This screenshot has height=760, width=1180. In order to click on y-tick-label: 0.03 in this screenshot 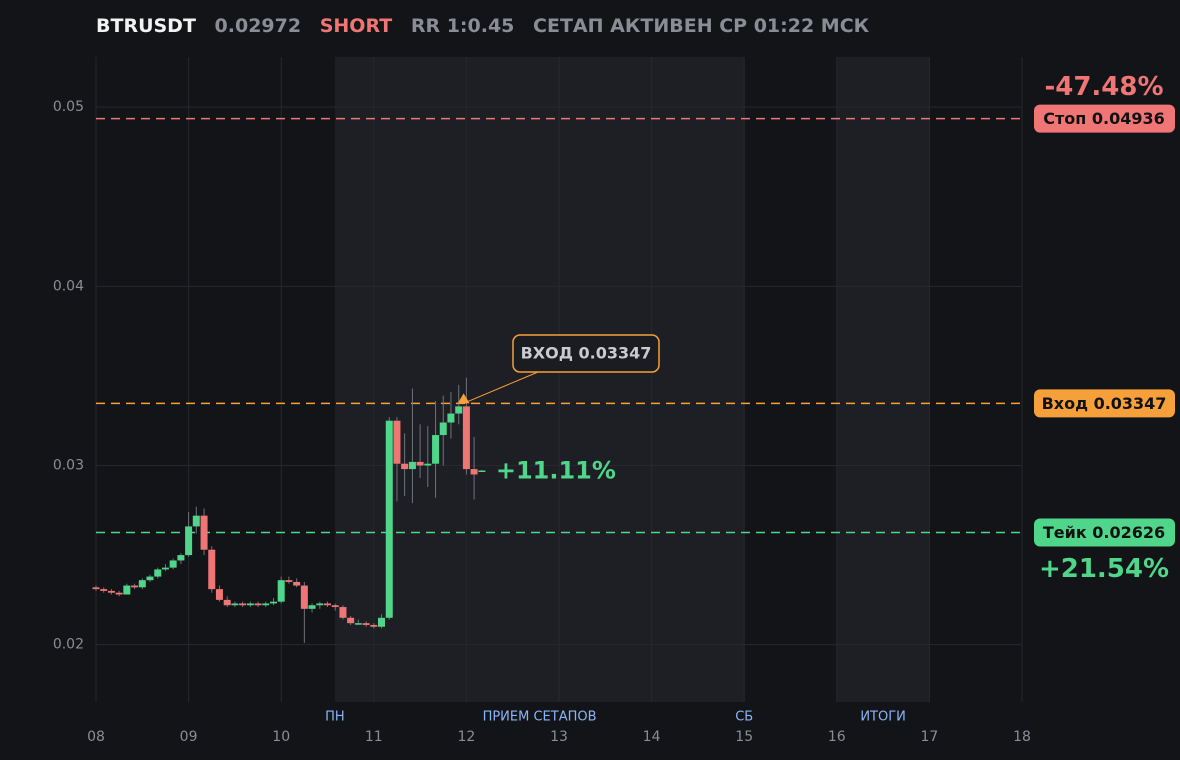, I will do `click(68, 466)`.